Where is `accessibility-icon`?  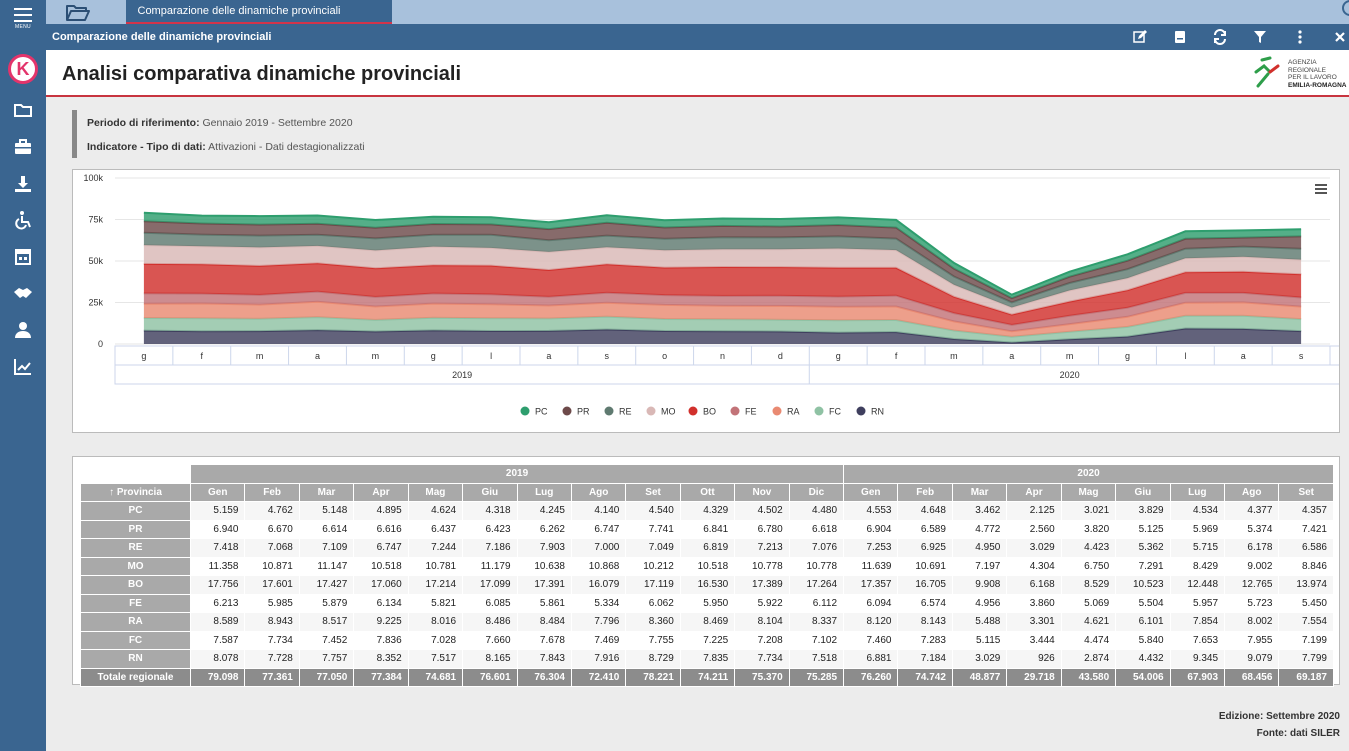
accessibility-icon is located at coordinates (23, 220).